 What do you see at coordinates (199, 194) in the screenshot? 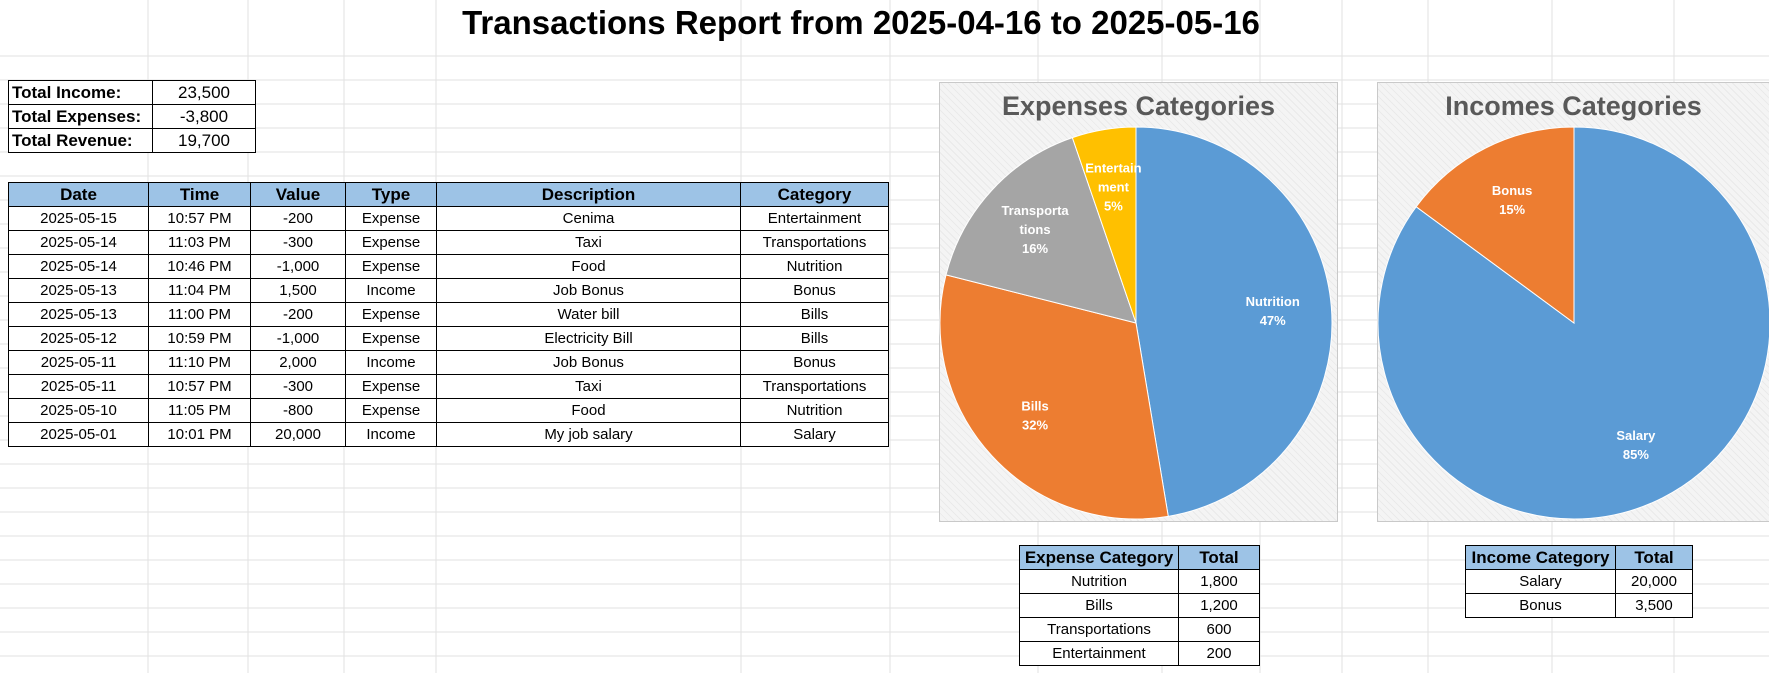
I see `col-header-time: Time` at bounding box center [199, 194].